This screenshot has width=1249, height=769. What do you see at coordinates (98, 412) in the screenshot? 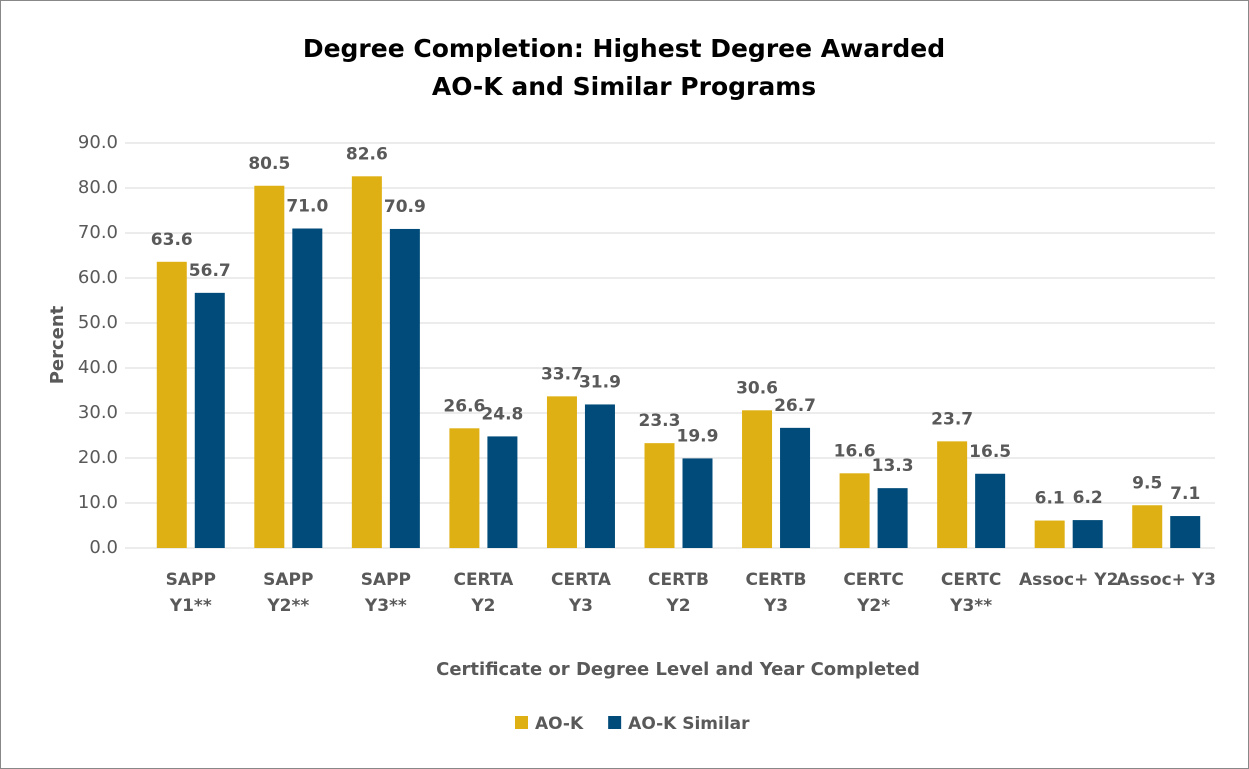
I see `y-tick-label: 30.0` at bounding box center [98, 412].